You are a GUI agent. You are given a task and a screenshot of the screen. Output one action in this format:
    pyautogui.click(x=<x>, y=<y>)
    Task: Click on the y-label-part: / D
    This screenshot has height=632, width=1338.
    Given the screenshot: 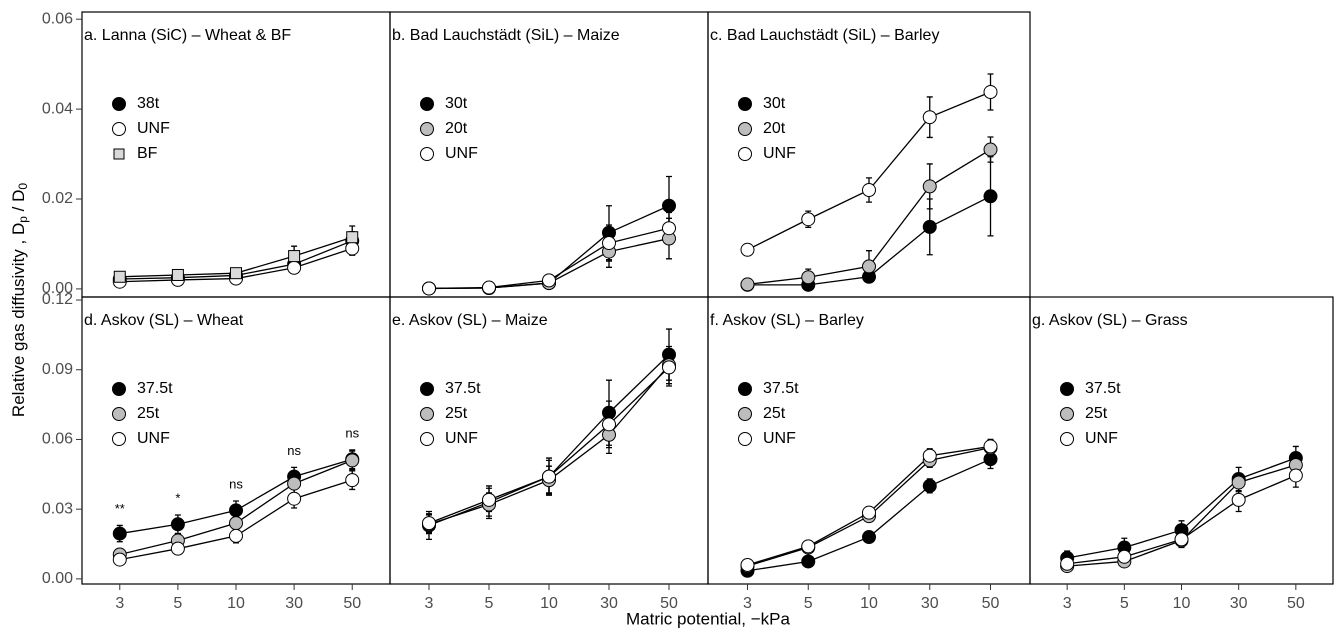 What is the action you would take?
    pyautogui.click(x=18, y=203)
    